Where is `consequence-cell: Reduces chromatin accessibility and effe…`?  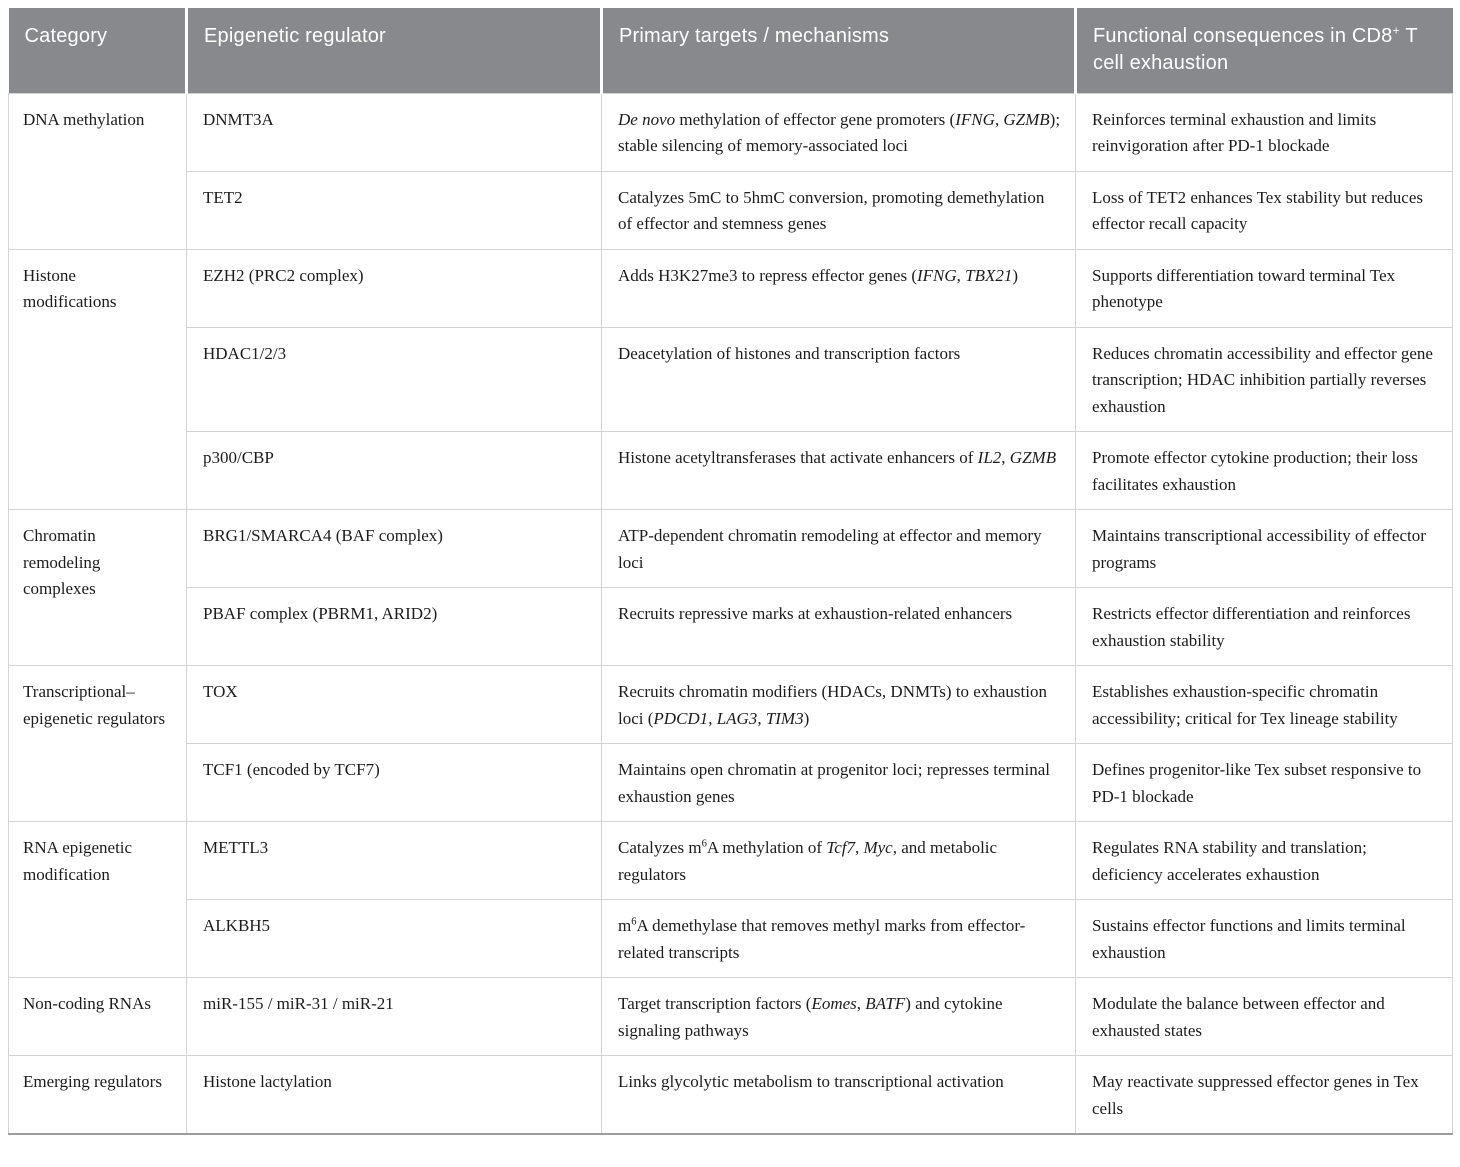
consequence-cell: Reduces chromatin accessibility and effe… is located at coordinates (1264, 379).